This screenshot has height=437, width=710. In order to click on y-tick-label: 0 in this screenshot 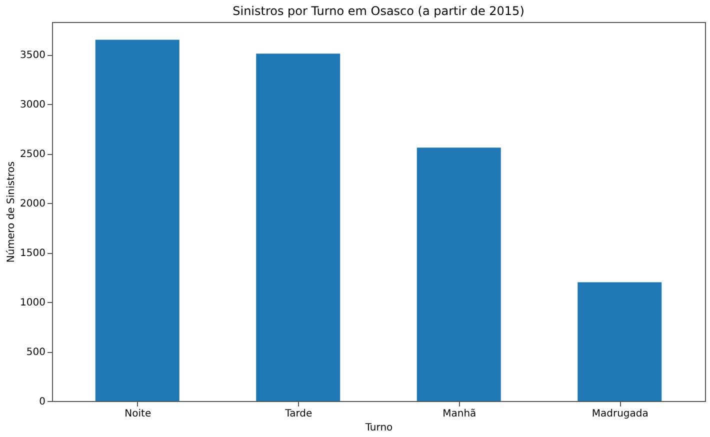, I will do `click(42, 402)`.